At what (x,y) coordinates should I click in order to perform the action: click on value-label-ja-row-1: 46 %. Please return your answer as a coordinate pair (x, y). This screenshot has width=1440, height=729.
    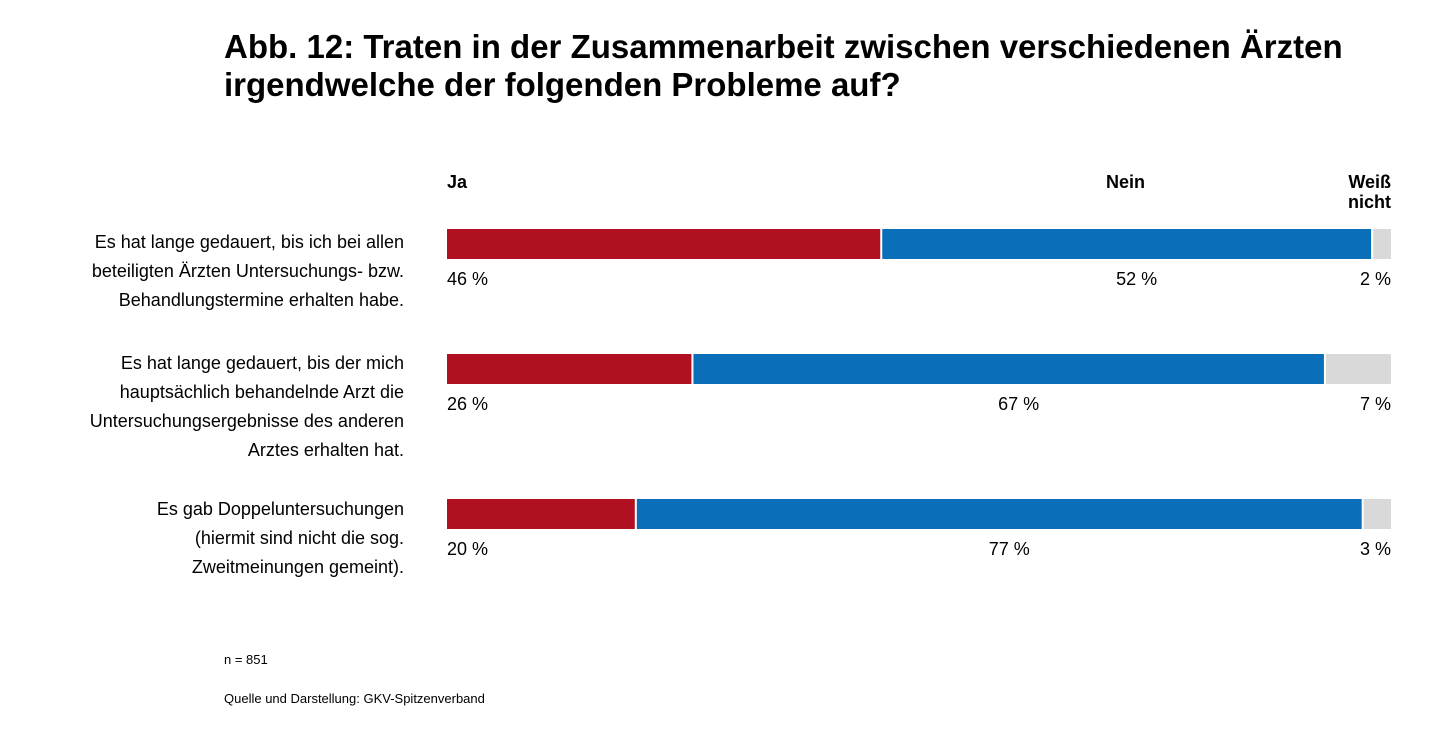
    Looking at the image, I should click on (467, 279).